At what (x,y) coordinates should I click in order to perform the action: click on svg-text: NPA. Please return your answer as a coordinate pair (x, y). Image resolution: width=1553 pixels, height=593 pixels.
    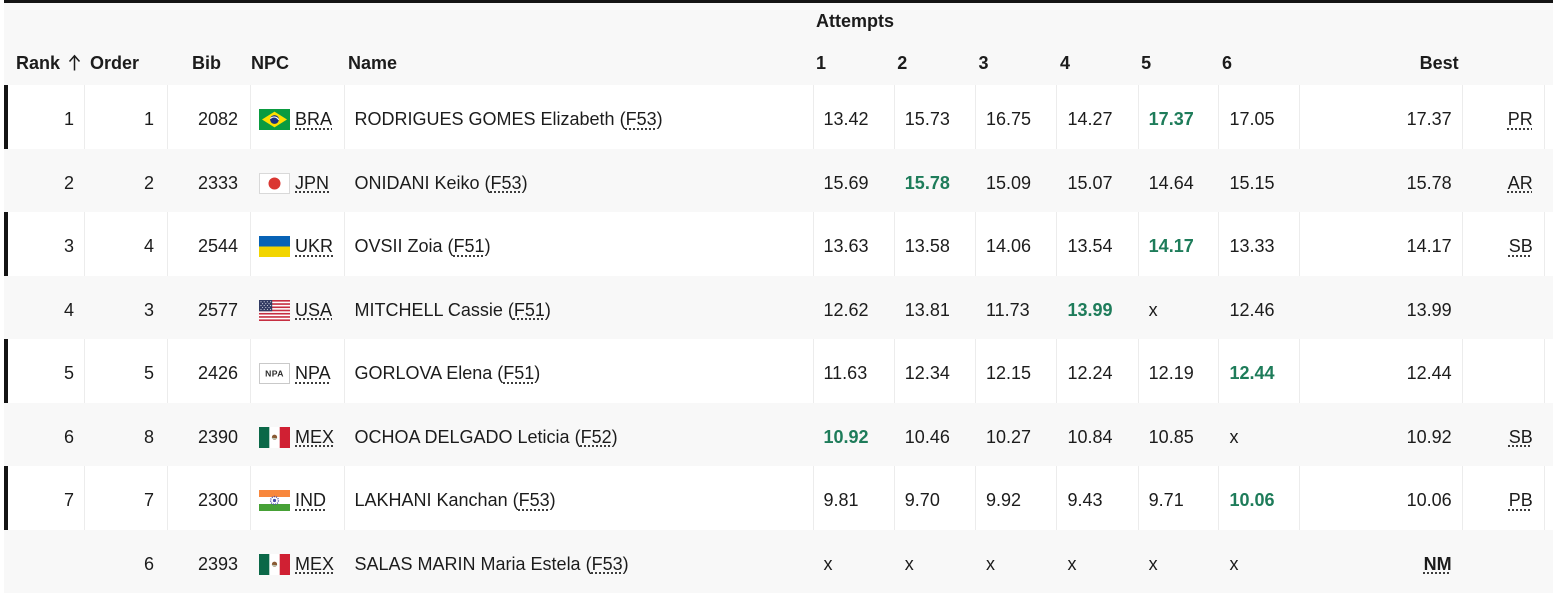
    Looking at the image, I should click on (274, 374).